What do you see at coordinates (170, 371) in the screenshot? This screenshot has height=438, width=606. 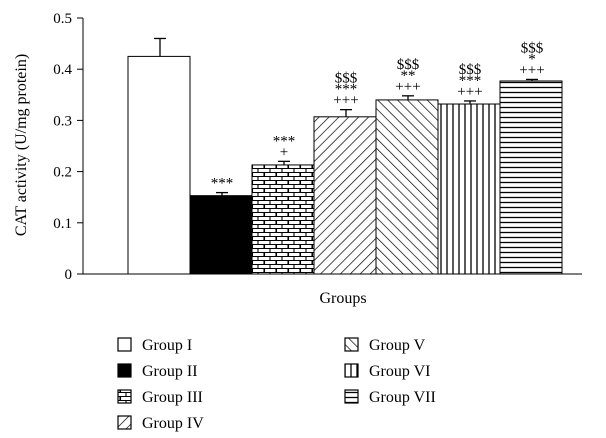 I see `legend-label: Group II` at bounding box center [170, 371].